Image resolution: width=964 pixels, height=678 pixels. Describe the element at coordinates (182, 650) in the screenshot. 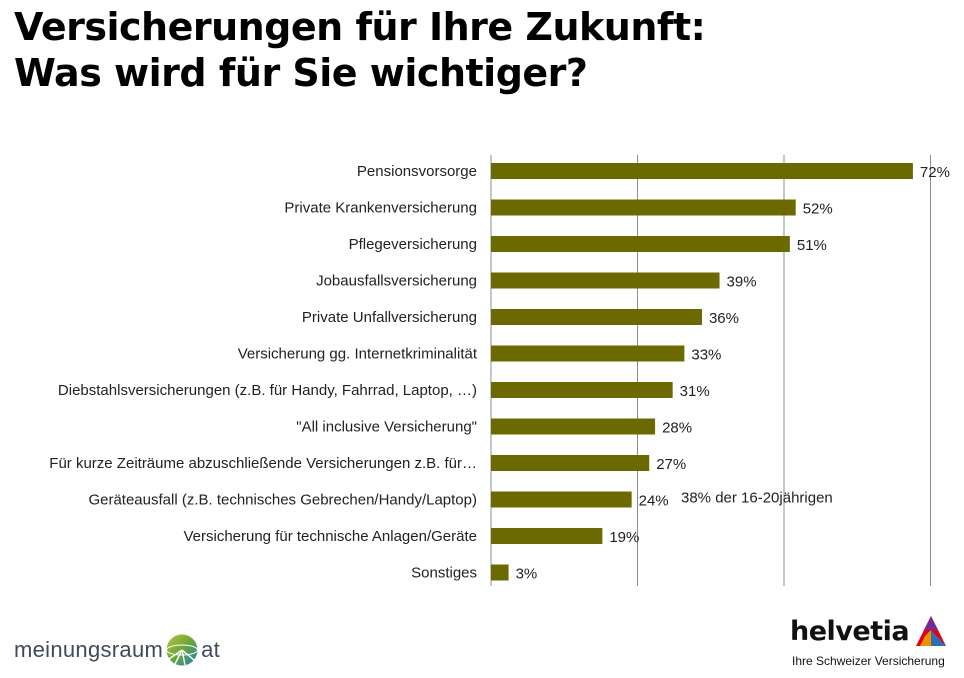

I see `globe-icon` at that location.